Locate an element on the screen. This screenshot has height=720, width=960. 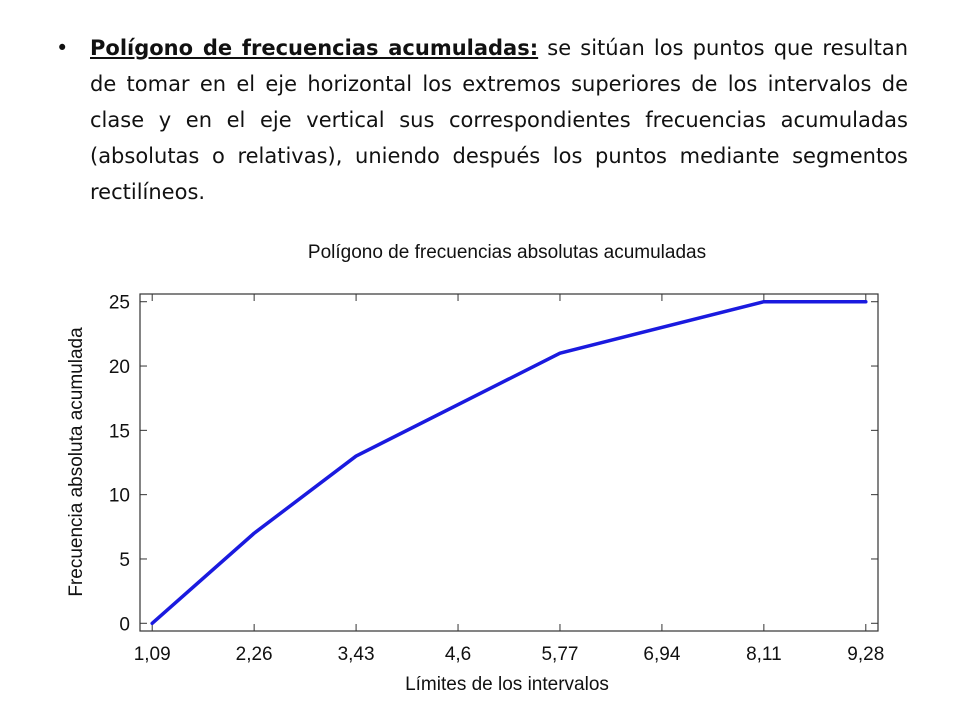
y-tick-label: 15 is located at coordinates (119, 431).